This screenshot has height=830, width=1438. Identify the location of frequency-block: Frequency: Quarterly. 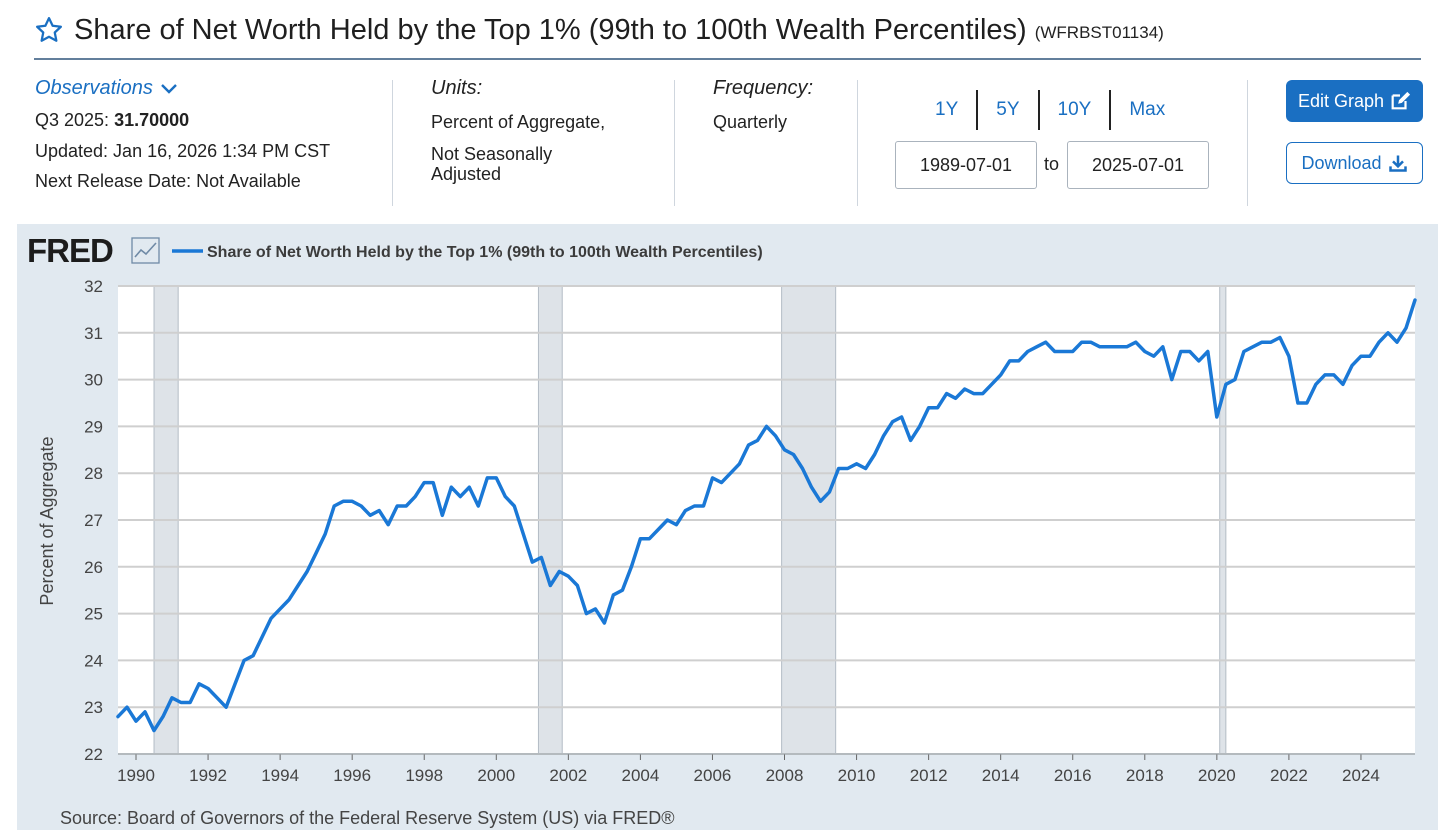
(763, 105).